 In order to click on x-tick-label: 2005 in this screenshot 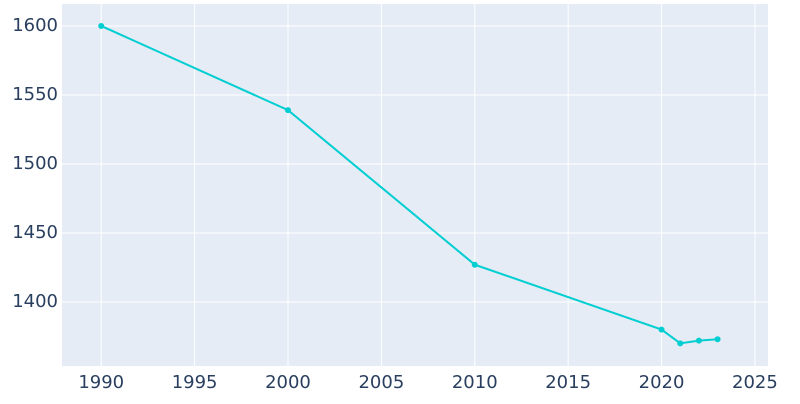, I will do `click(381, 382)`.